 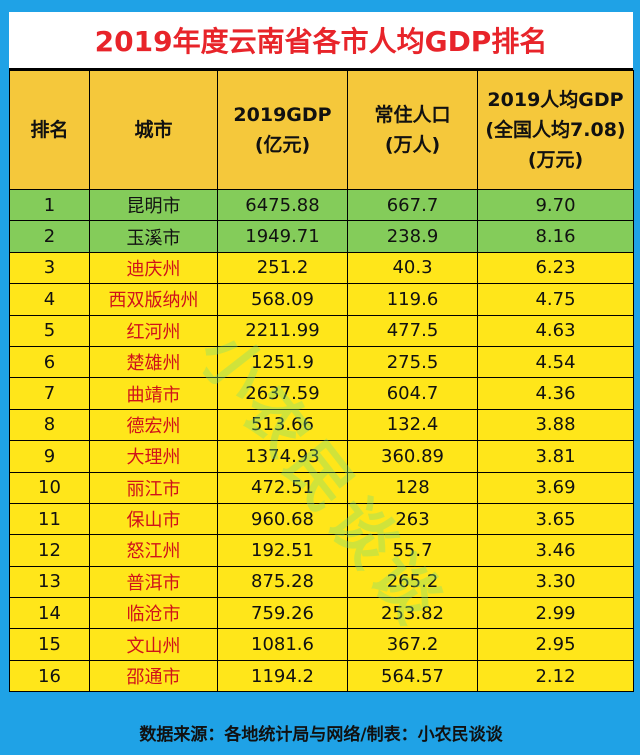 What do you see at coordinates (153, 393) in the screenshot?
I see `city-cell: 曲靖市` at bounding box center [153, 393].